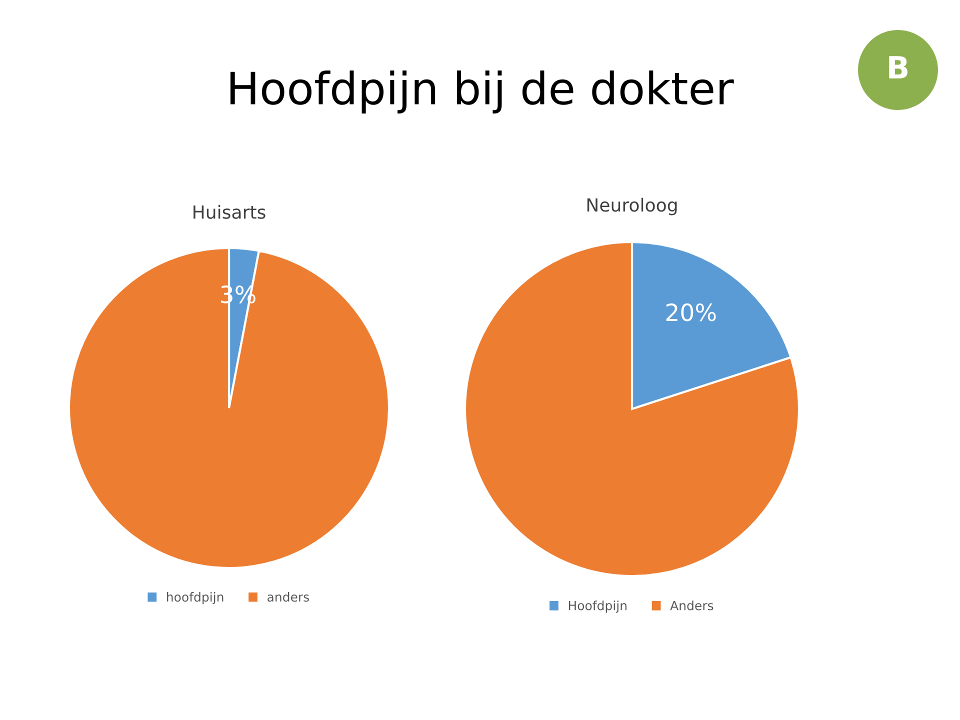 The height and width of the screenshot is (720, 960). What do you see at coordinates (230, 211) in the screenshot?
I see `chart-title: Huisarts` at bounding box center [230, 211].